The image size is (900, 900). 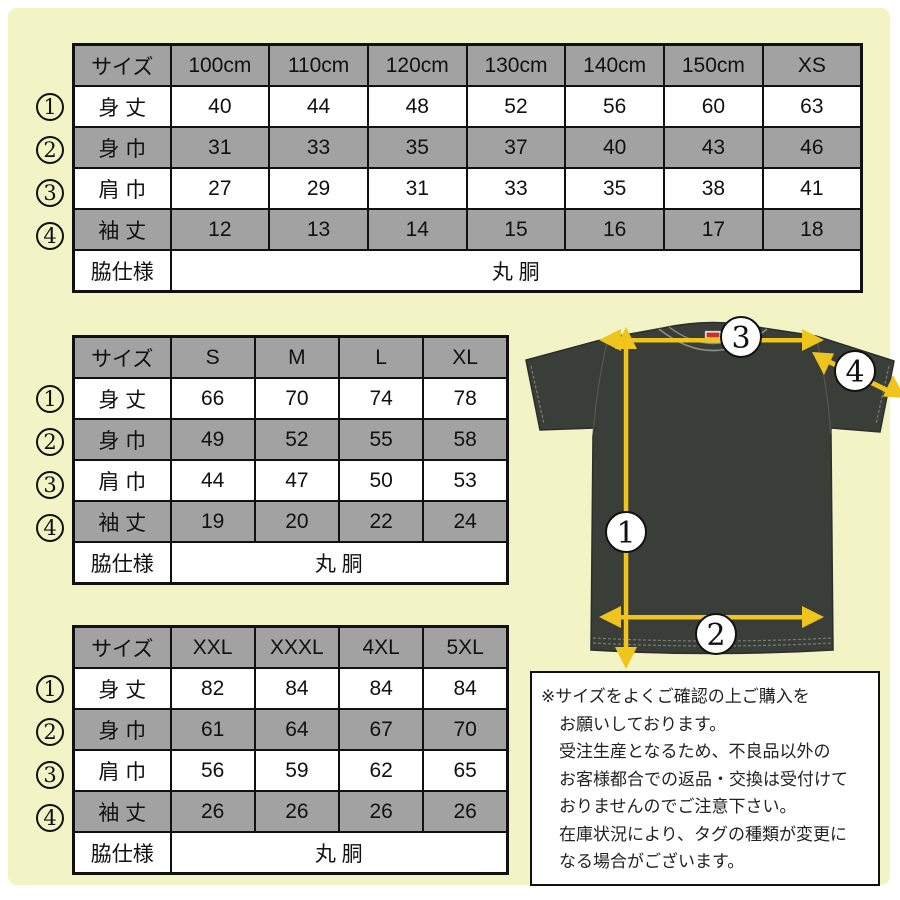 What do you see at coordinates (823, 385) in the screenshot?
I see `right-sleeve-seam` at bounding box center [823, 385].